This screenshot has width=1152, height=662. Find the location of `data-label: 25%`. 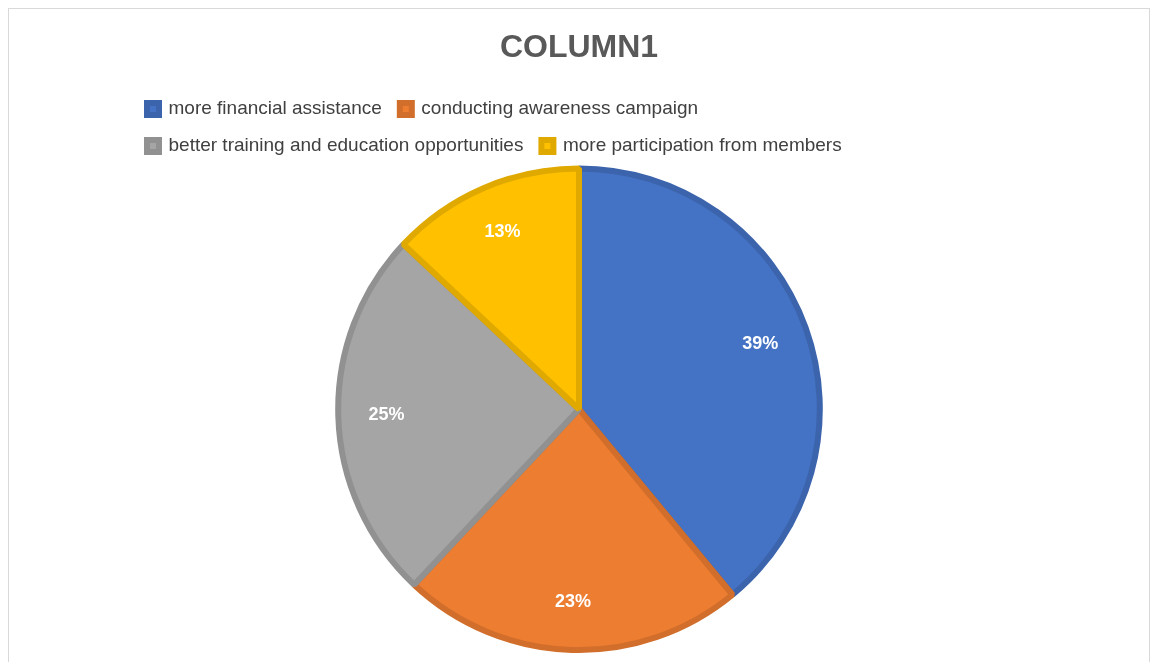

data-label: 25% is located at coordinates (386, 414).